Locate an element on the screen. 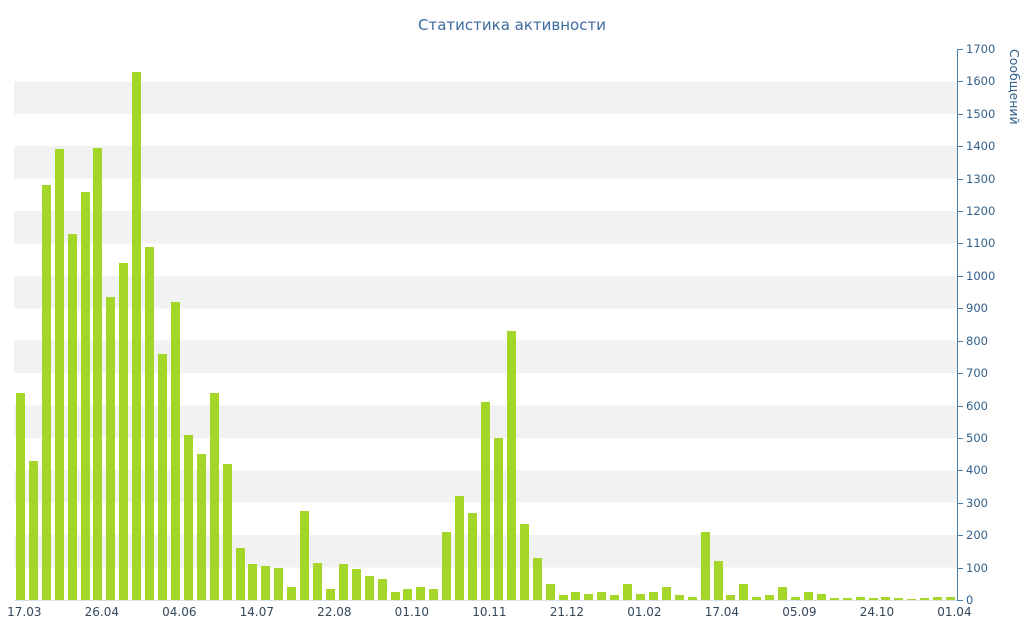  x-tick-label: 26.04 is located at coordinates (102, 612).